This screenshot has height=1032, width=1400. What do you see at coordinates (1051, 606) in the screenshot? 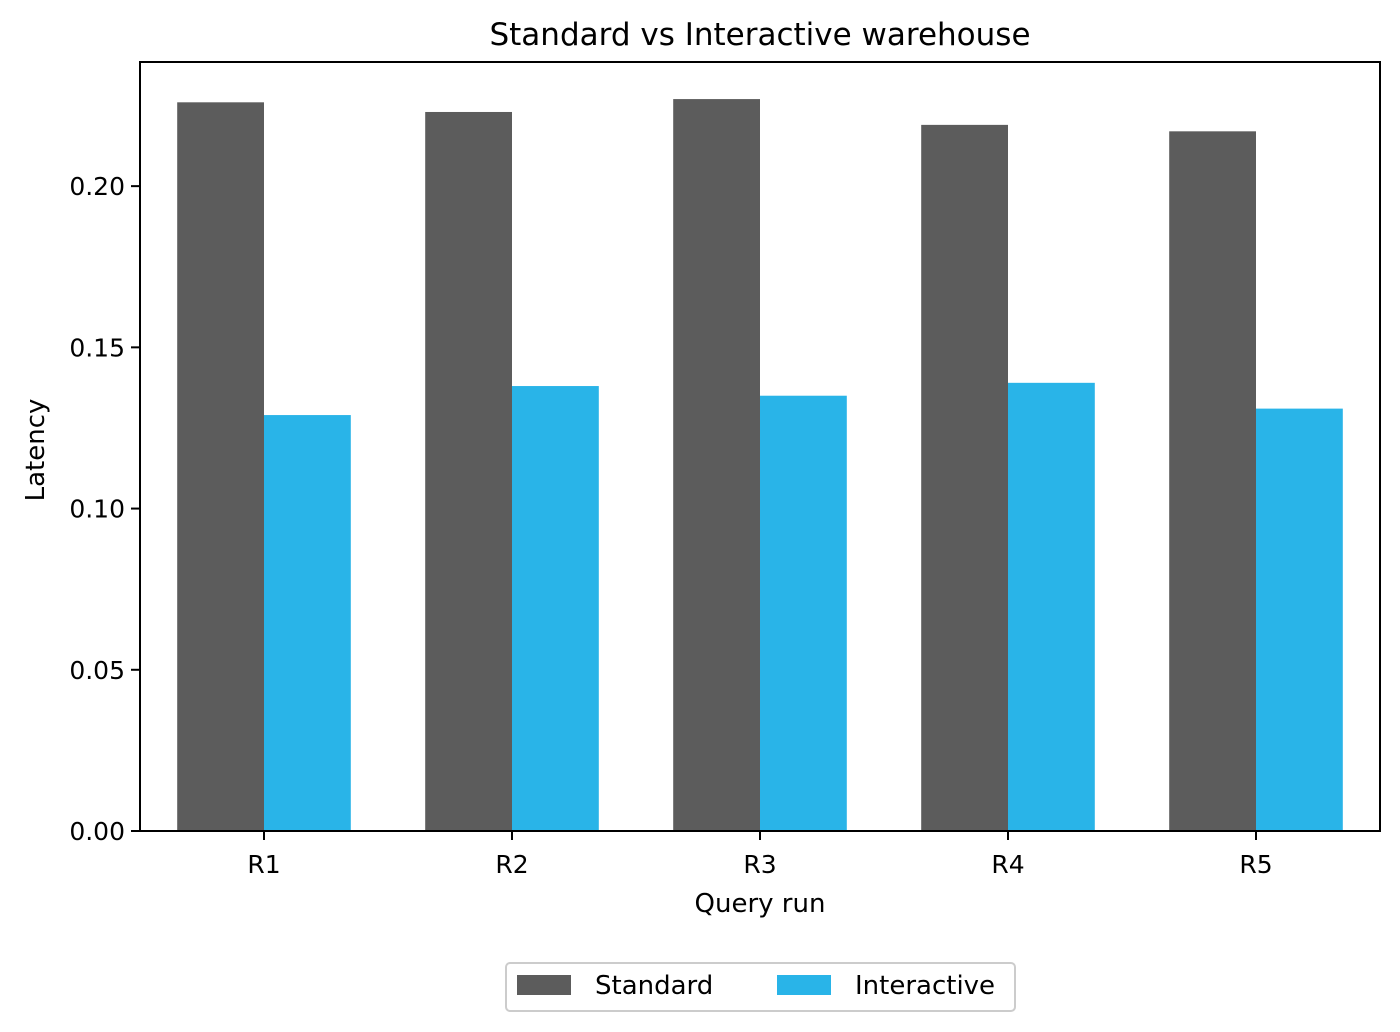
I see `bar-interactive-r4` at bounding box center [1051, 606].